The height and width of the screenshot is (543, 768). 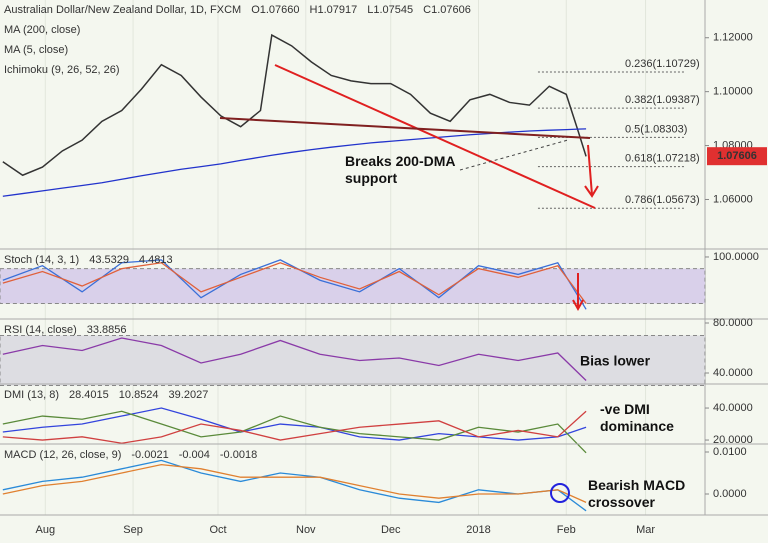 What do you see at coordinates (733, 92) in the screenshot?
I see `y-tick-label: 1.10000` at bounding box center [733, 92].